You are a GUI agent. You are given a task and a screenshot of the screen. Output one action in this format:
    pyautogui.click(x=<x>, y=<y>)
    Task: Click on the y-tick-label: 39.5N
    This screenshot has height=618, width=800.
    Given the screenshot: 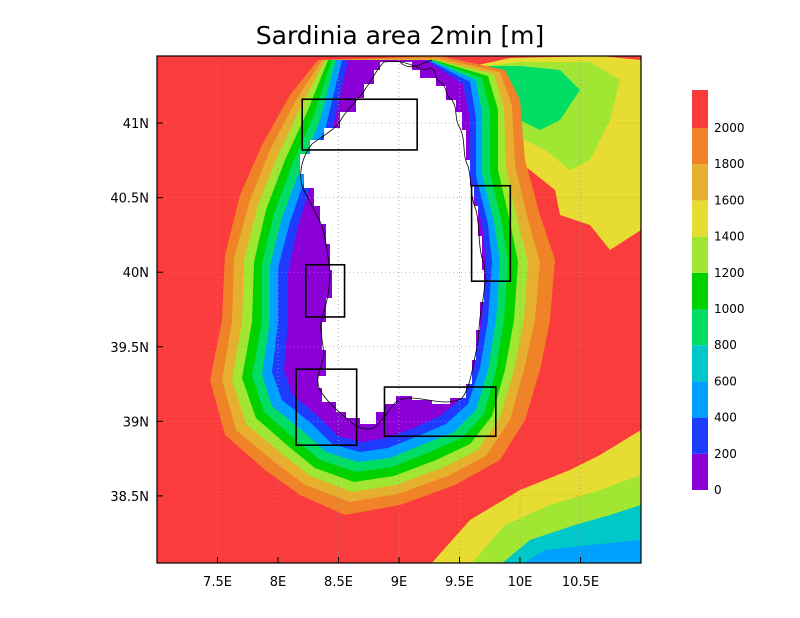 What is the action you would take?
    pyautogui.click(x=129, y=348)
    